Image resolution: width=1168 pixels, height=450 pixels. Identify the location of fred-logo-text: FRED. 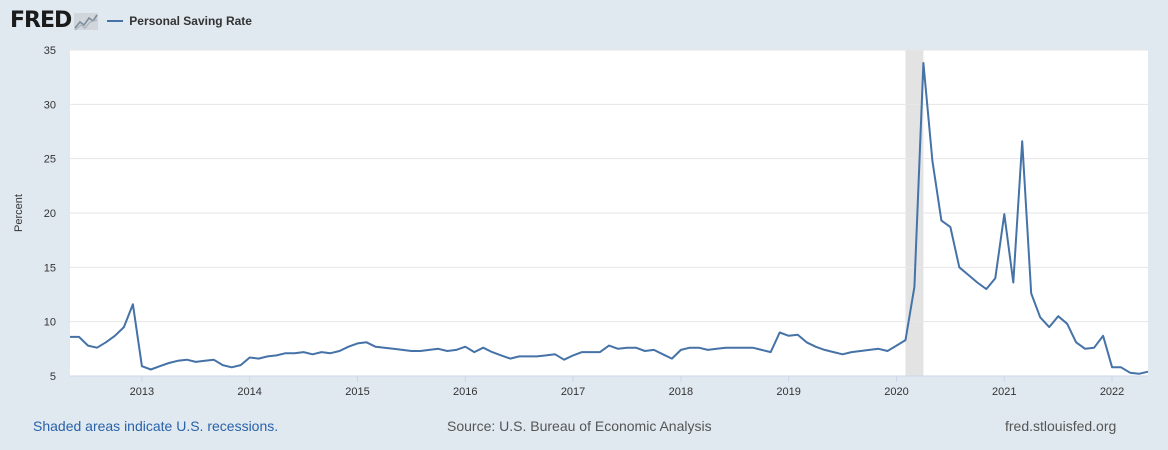
(41, 20).